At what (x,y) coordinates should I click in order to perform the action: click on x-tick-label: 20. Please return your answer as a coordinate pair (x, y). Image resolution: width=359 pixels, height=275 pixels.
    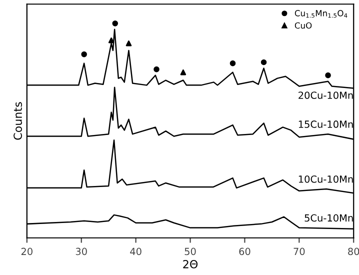
    Looking at the image, I should click on (26, 252).